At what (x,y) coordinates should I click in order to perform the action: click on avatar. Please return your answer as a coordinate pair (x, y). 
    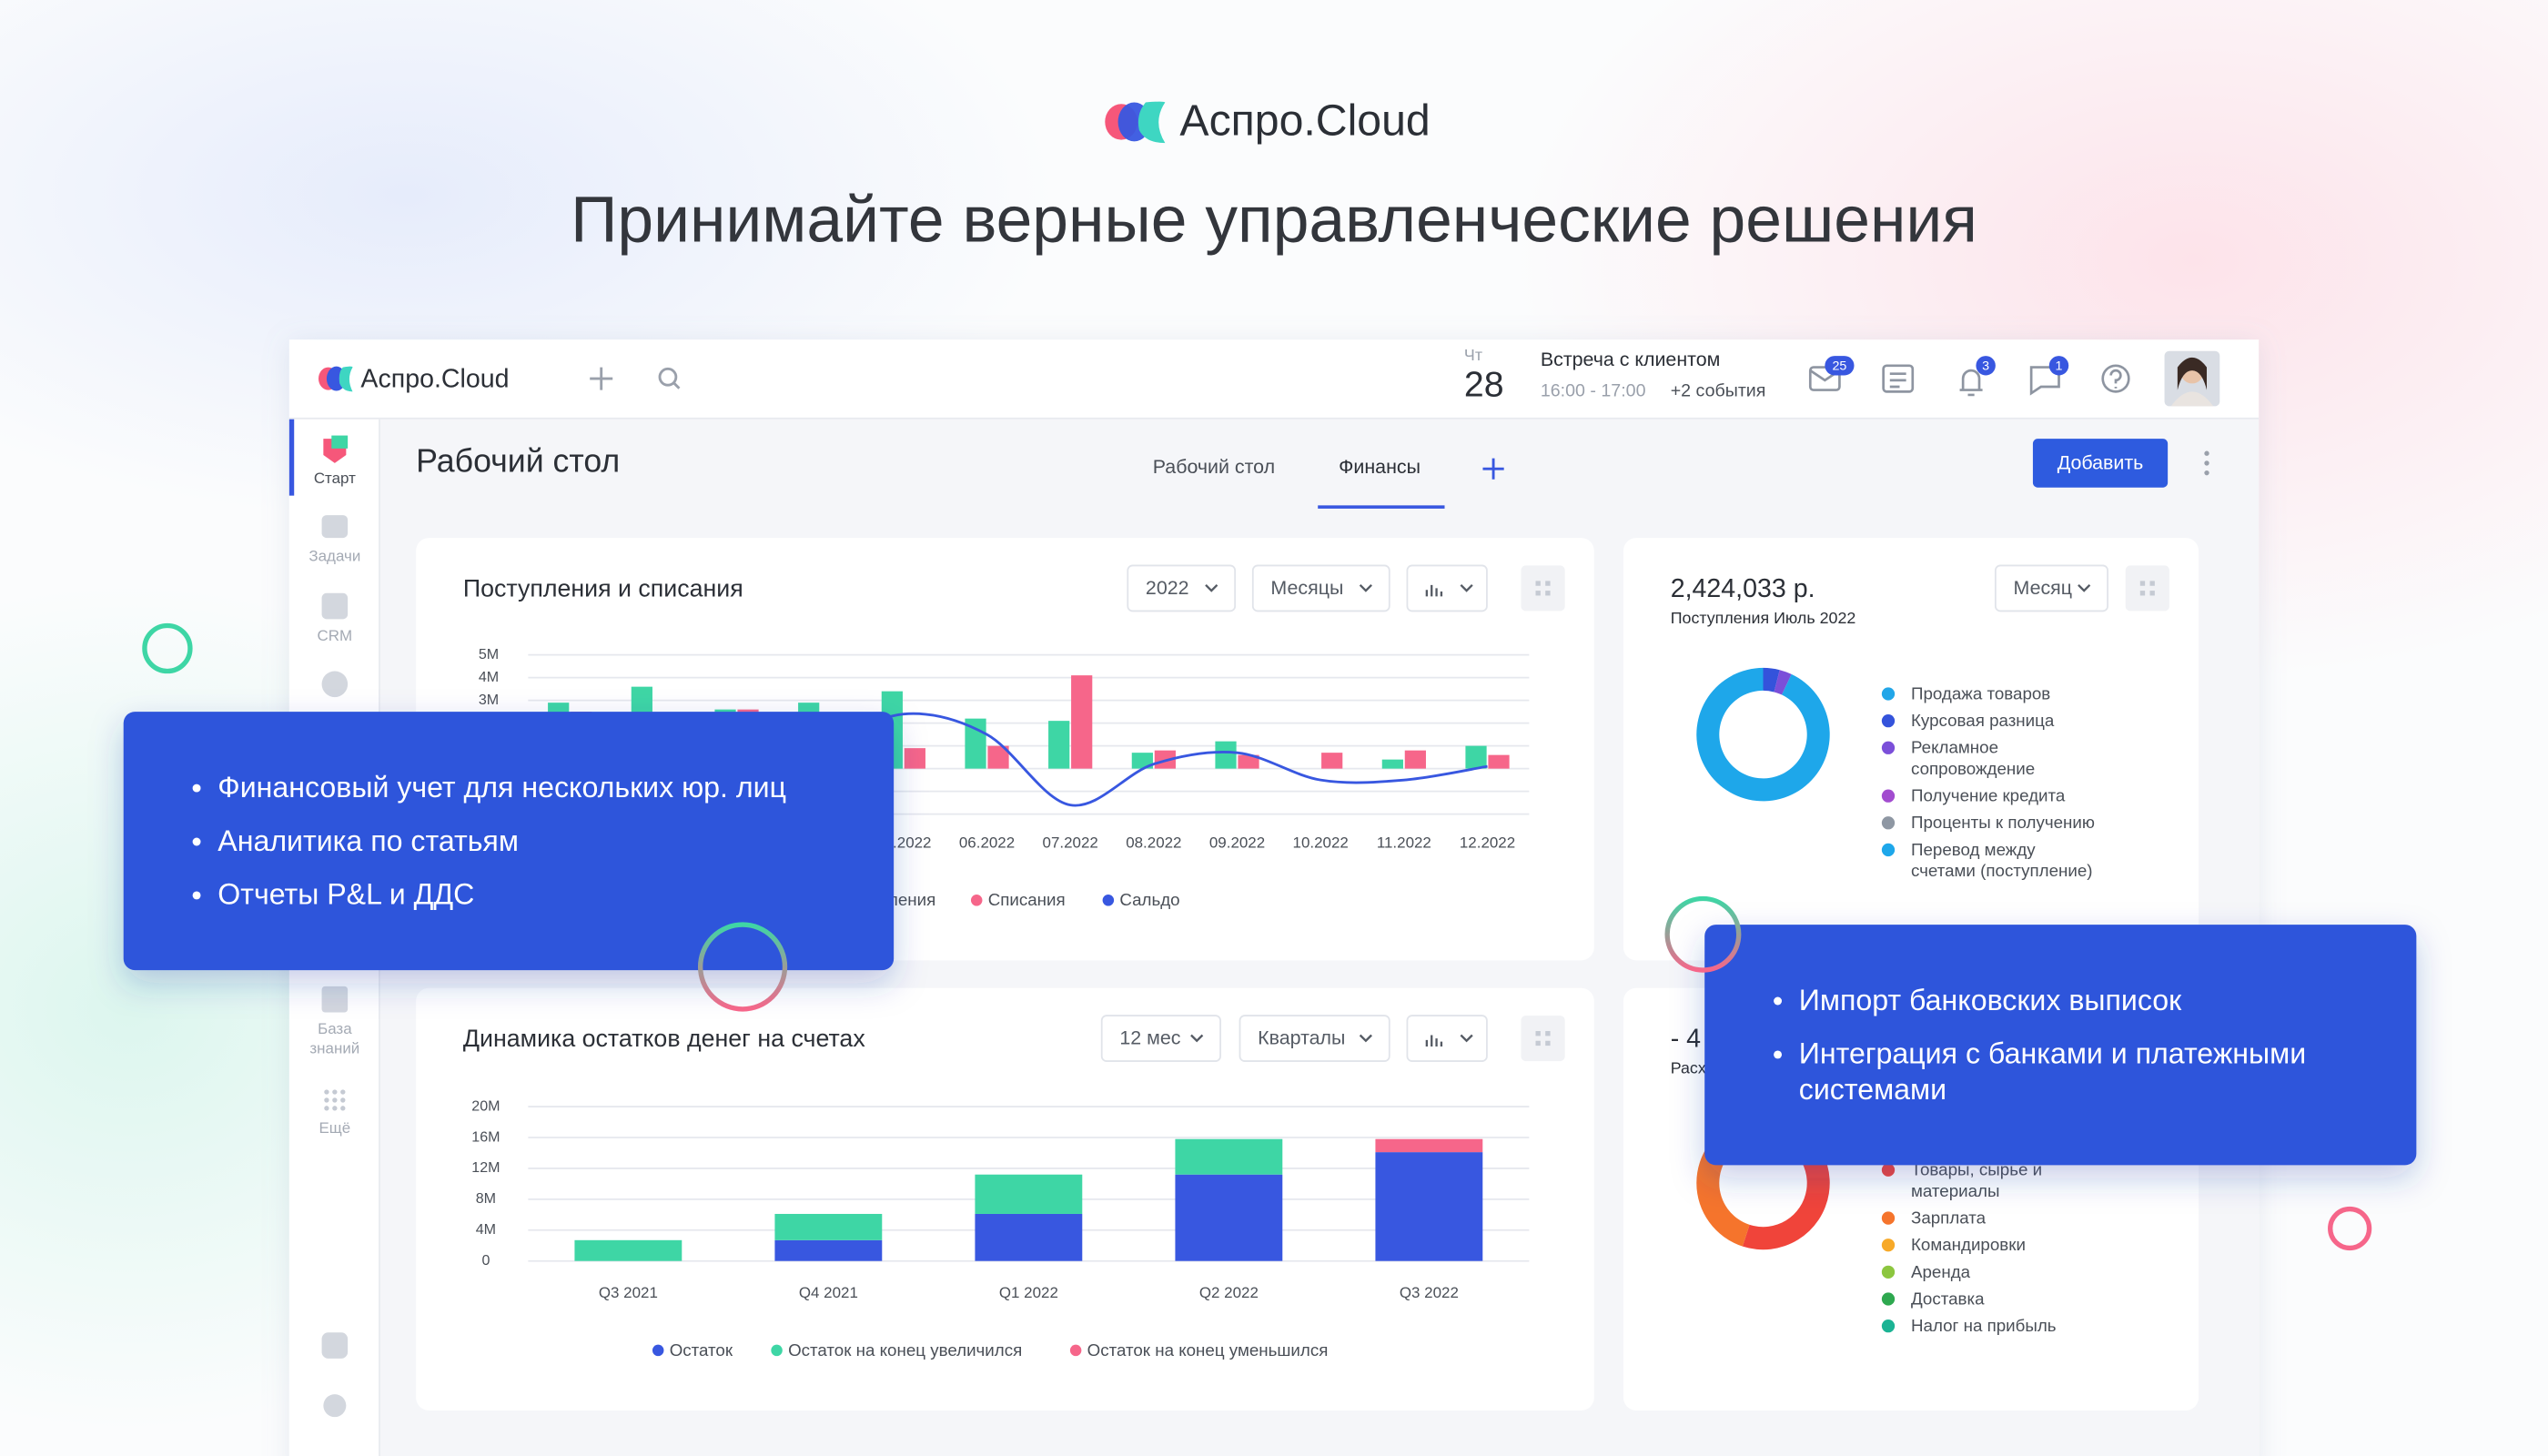
    Looking at the image, I should click on (2192, 379).